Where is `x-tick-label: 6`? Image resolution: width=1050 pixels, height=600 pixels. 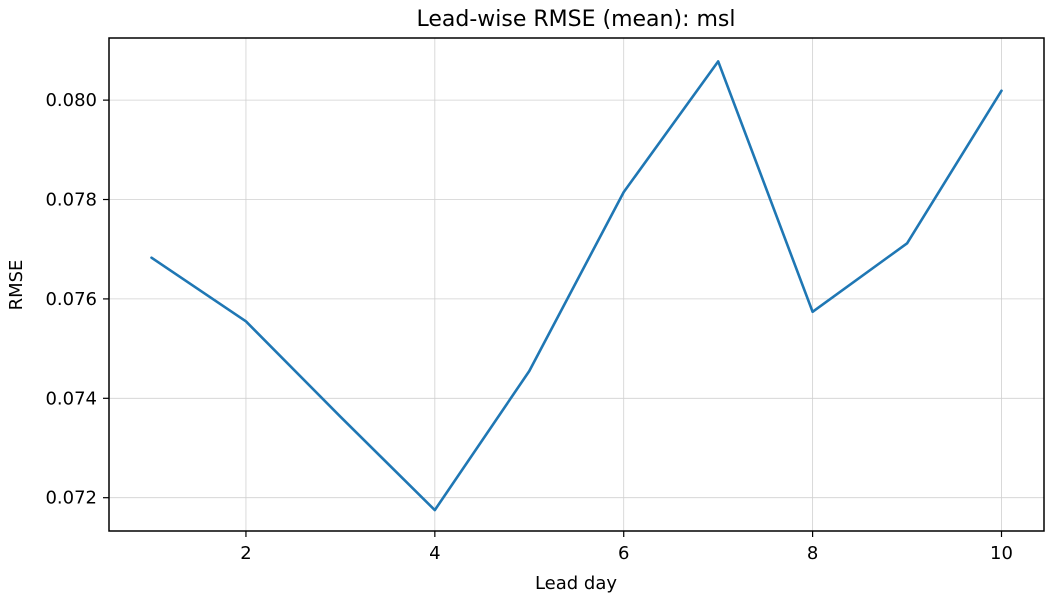 x-tick-label: 6 is located at coordinates (623, 553).